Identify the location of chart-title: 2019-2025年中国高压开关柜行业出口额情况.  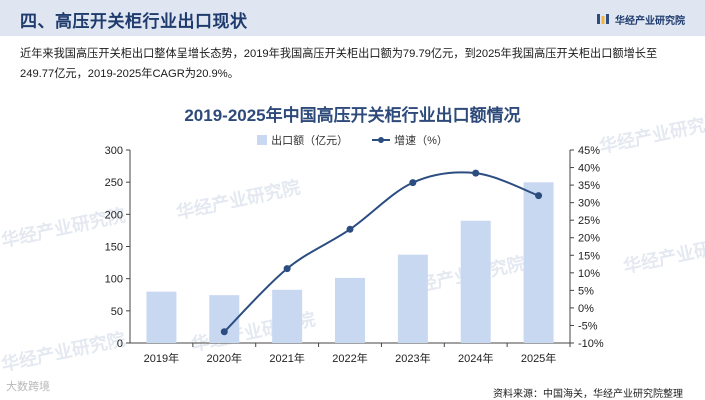
(352, 115).